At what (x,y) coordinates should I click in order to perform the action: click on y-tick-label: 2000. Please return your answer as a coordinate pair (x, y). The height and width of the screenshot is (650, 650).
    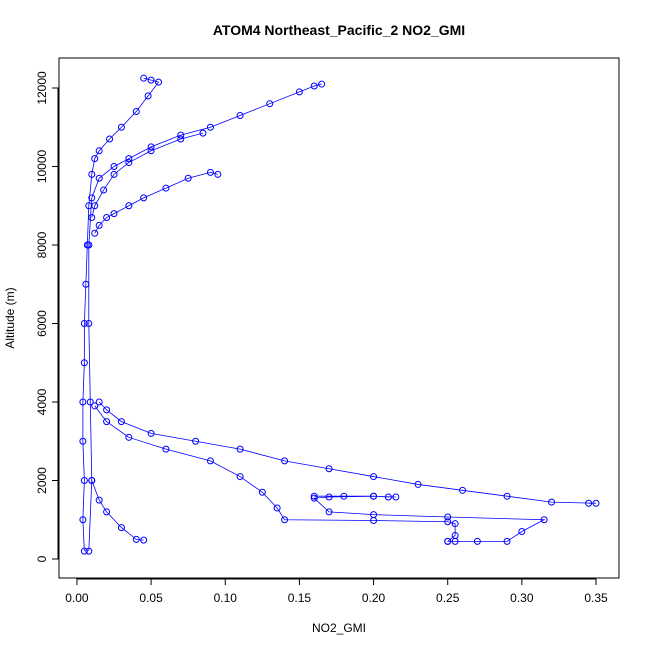
    Looking at the image, I should click on (42, 480).